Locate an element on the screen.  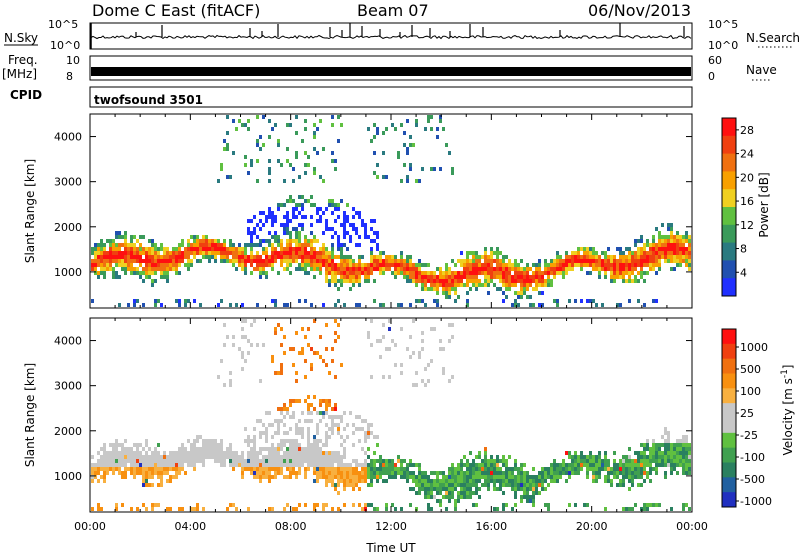
colorbar-swatch is located at coordinates (729, 251).